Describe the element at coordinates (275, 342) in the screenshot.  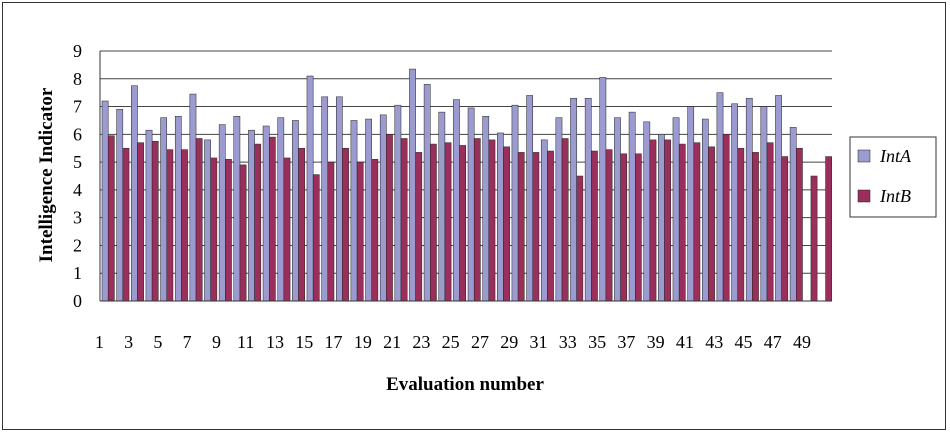
I see `x-tick-label: 13` at that location.